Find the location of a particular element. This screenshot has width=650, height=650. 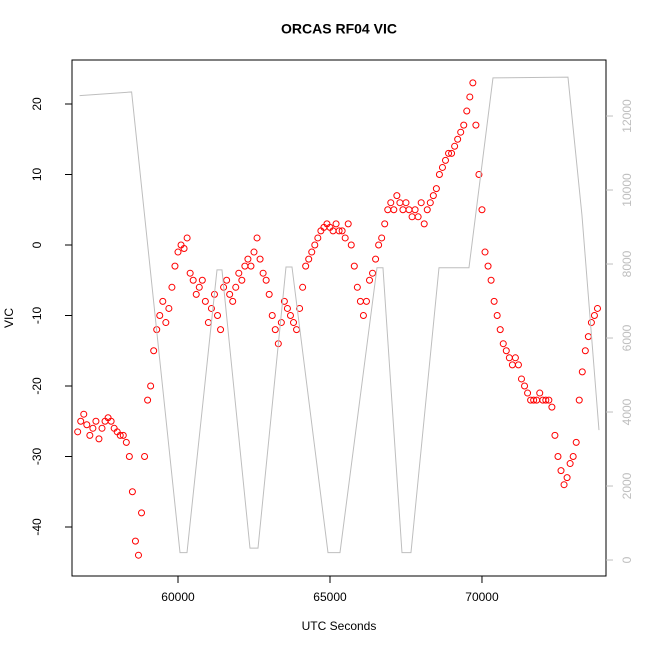

y2-tick-label: 2000 is located at coordinates (627, 485).